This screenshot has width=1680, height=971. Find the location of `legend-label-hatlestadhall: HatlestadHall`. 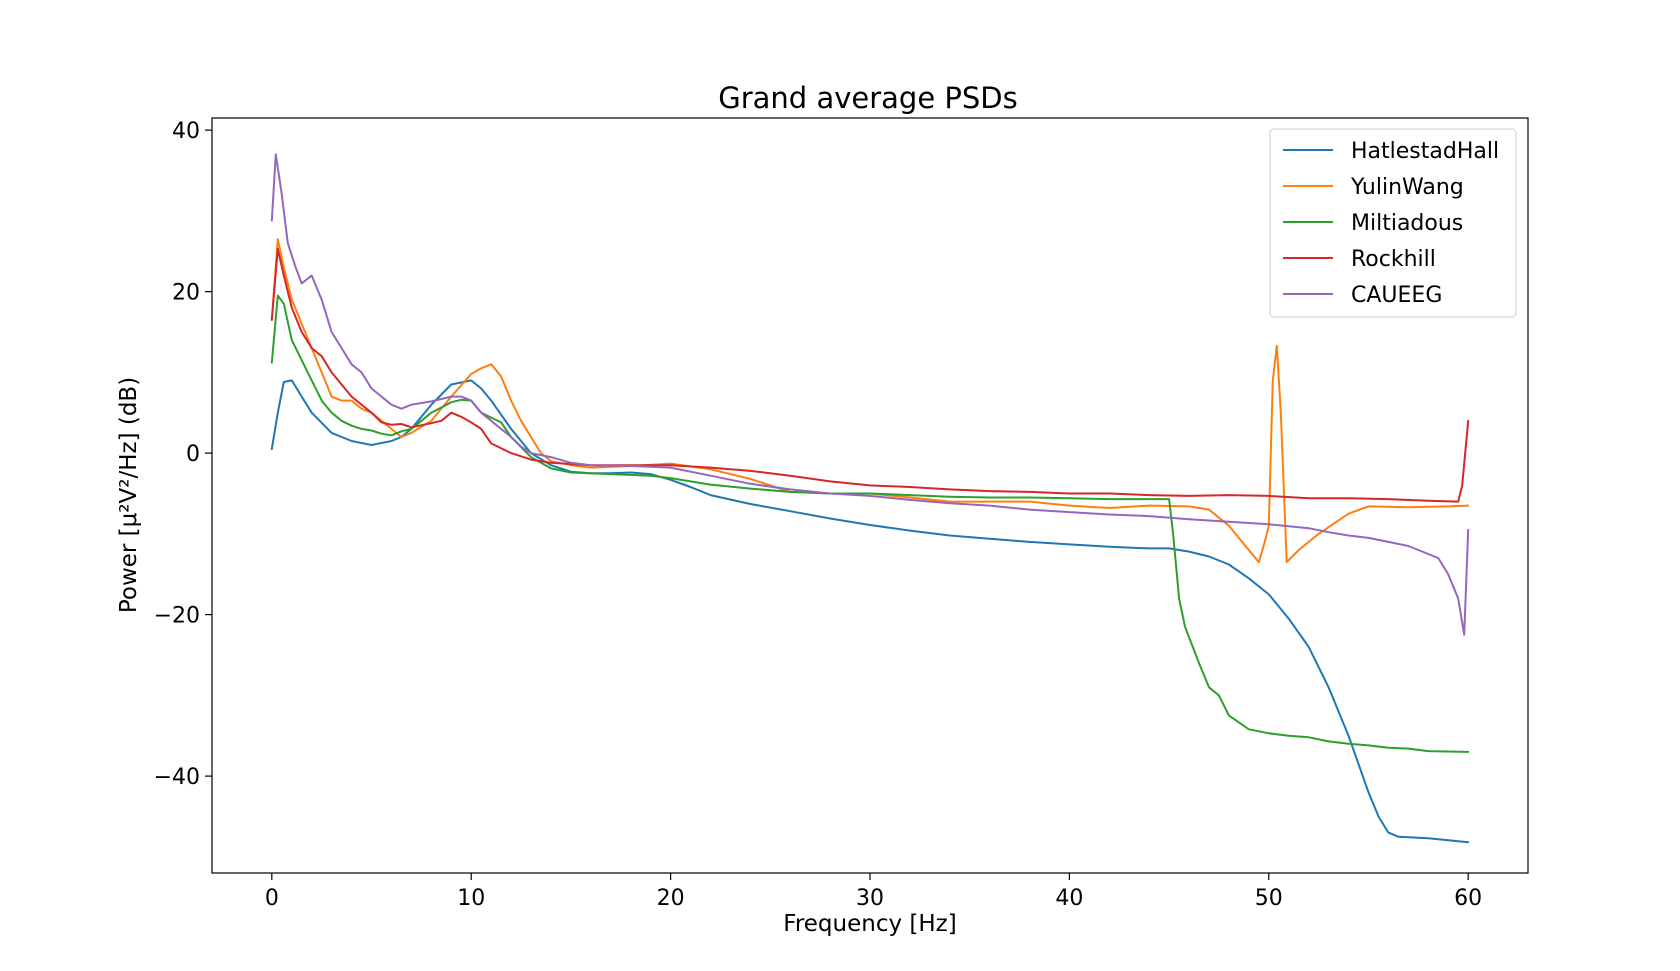

legend-label-hatlestadhall: HatlestadHall is located at coordinates (1425, 151).